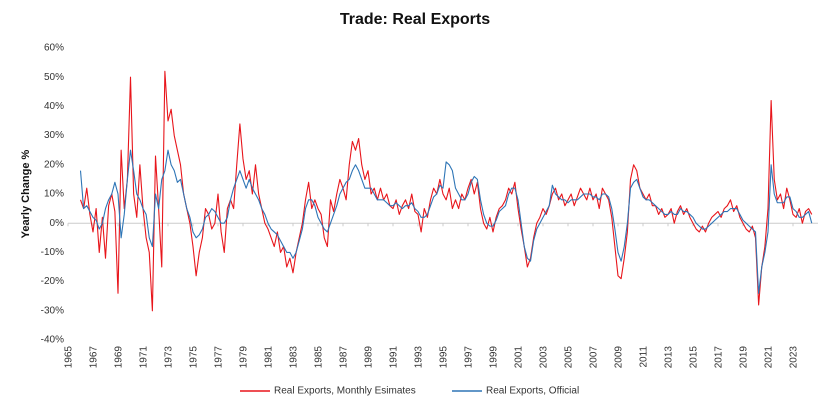 The image size is (830, 417). Describe the element at coordinates (119, 357) in the screenshot. I see `x-tick-label: 1969` at that location.